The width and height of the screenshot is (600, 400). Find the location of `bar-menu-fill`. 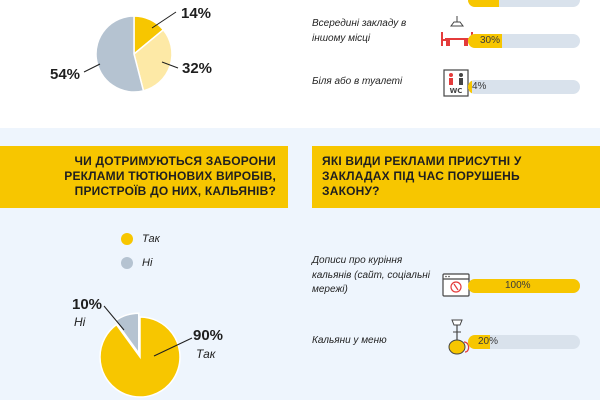

bar-menu-fill is located at coordinates (479, 342).